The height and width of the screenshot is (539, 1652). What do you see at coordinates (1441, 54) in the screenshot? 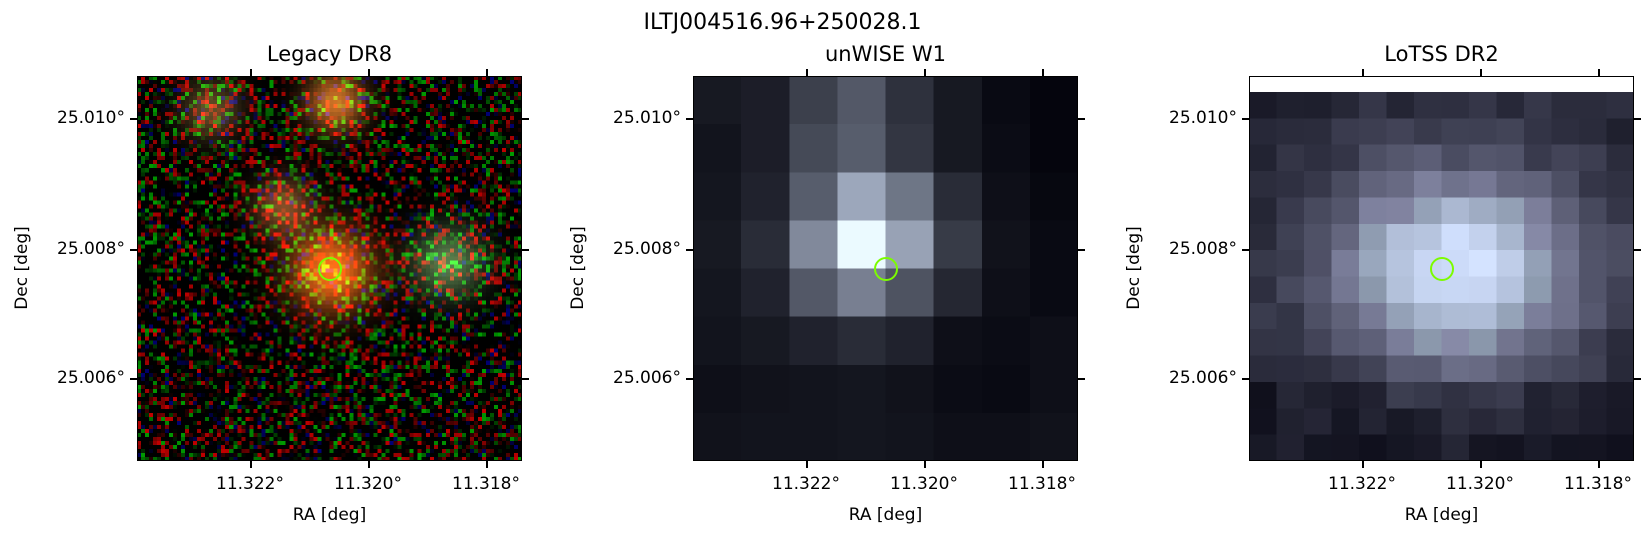
I see `panel-title: LoTSS DR2` at bounding box center [1441, 54].